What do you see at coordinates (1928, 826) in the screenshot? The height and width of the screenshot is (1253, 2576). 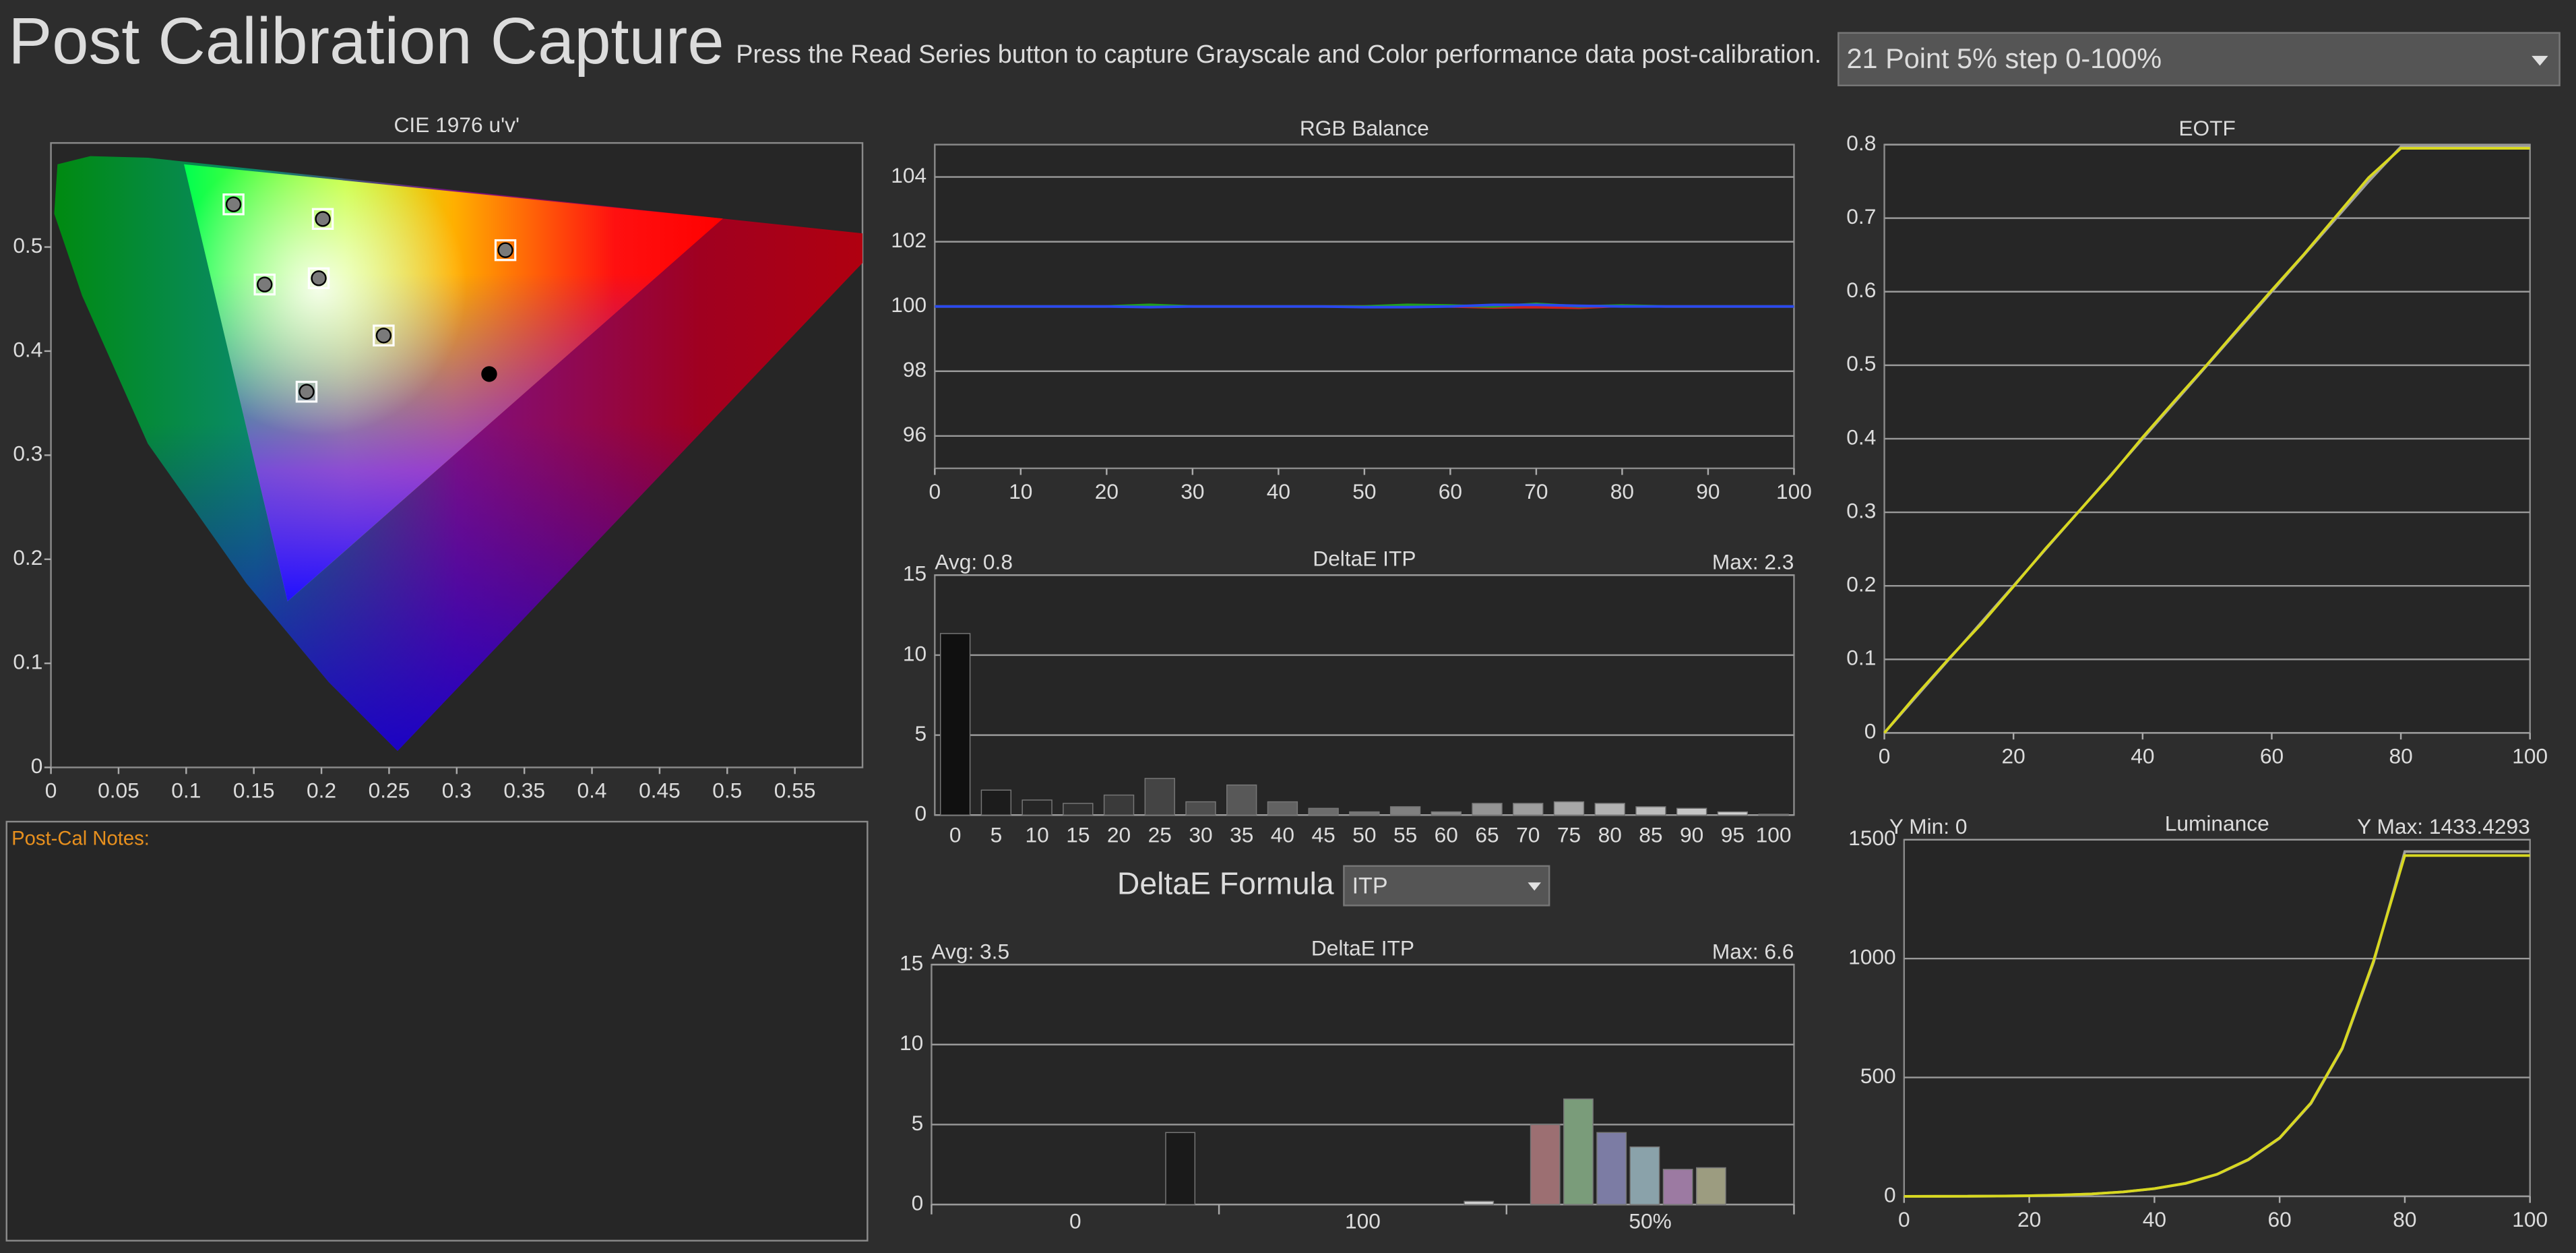 I see `ymin-label: Y Min: 0` at bounding box center [1928, 826].